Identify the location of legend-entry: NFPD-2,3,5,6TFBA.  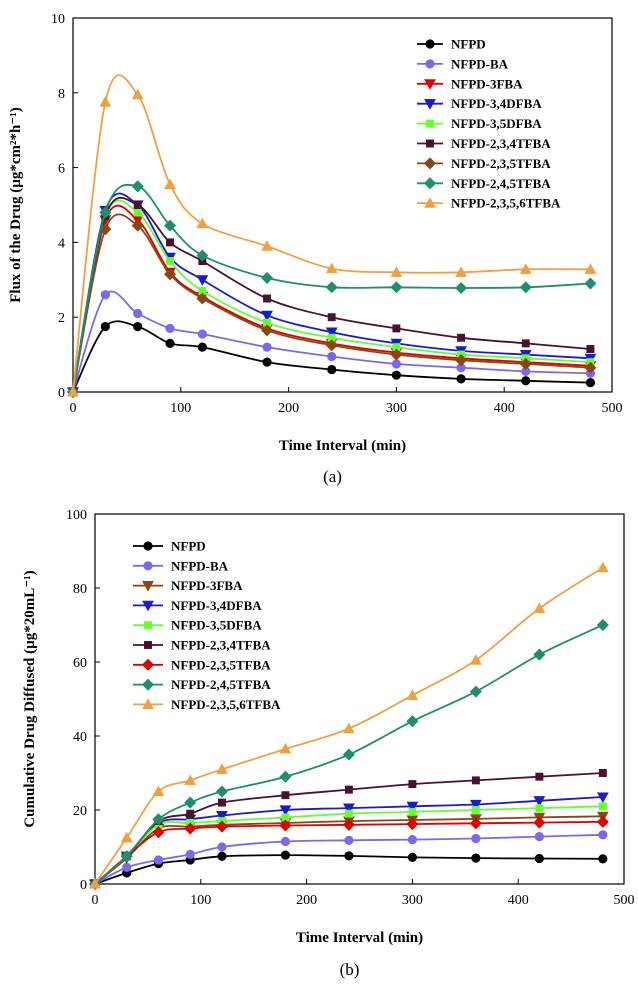
(489, 203).